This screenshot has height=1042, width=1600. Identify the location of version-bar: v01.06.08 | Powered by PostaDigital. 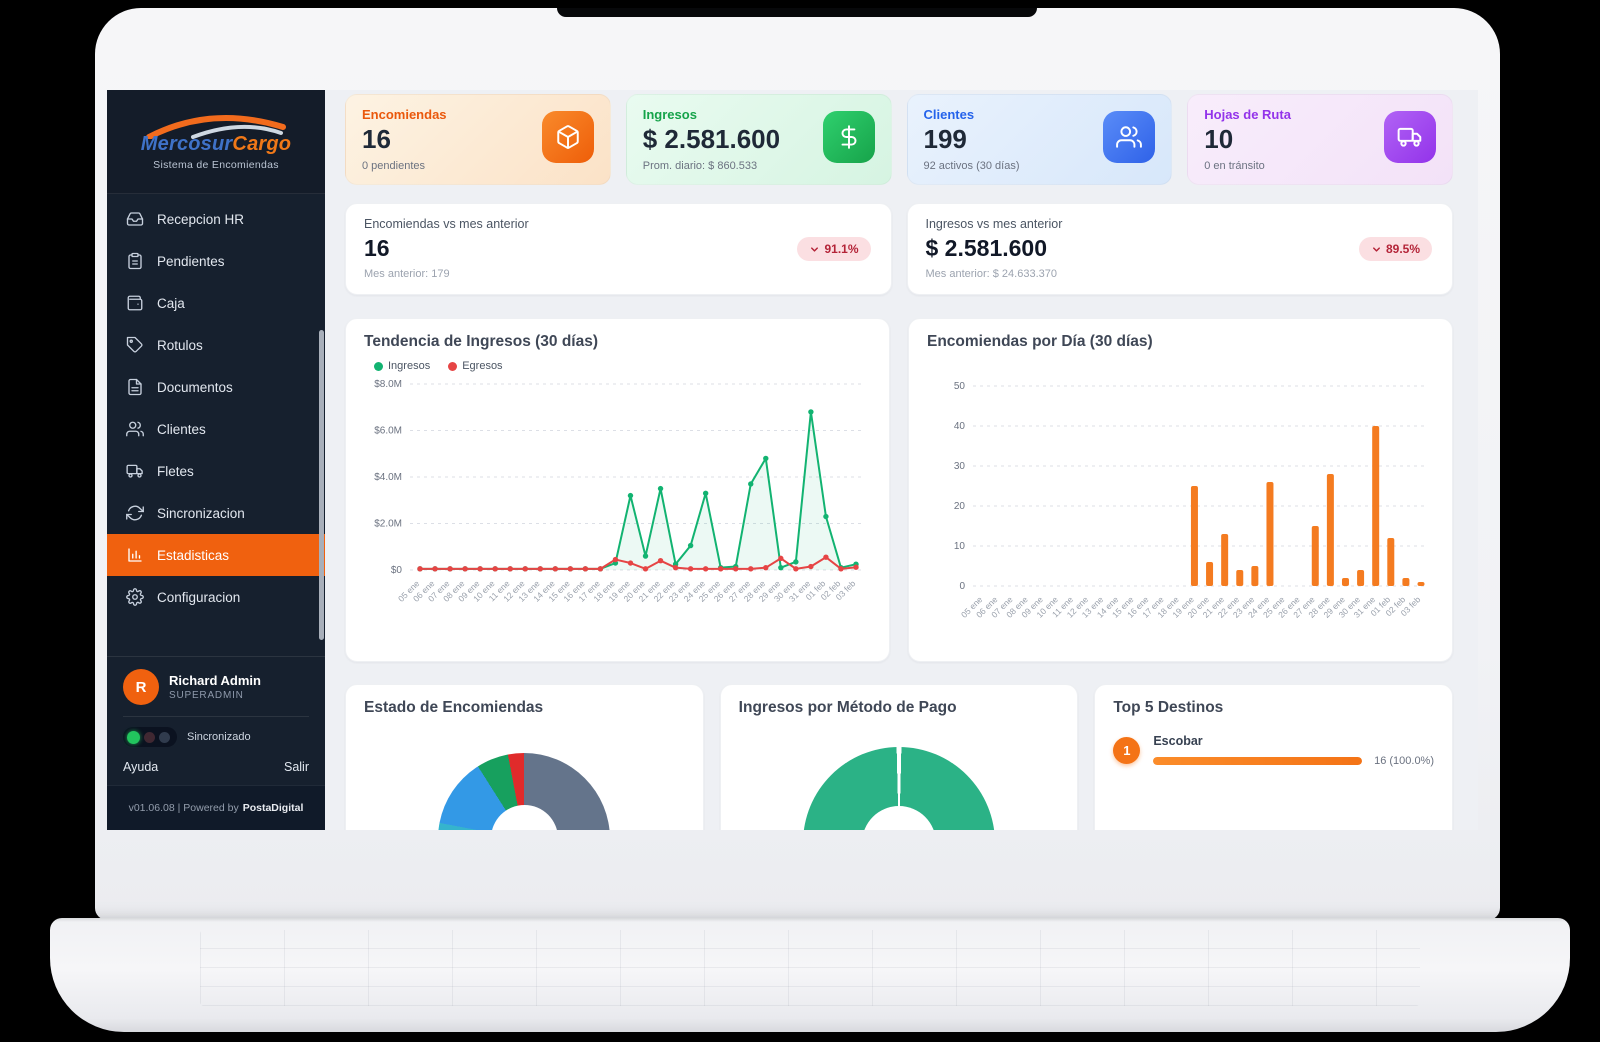
(216, 807).